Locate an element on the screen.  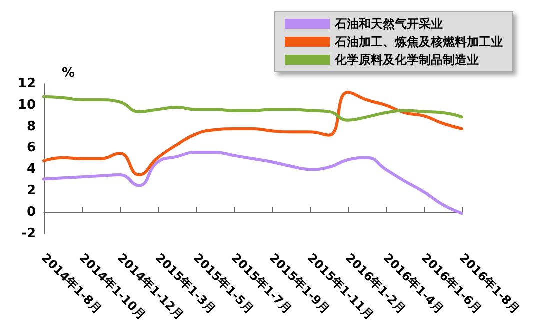
y-tick-label: 0 is located at coordinates (31, 212).